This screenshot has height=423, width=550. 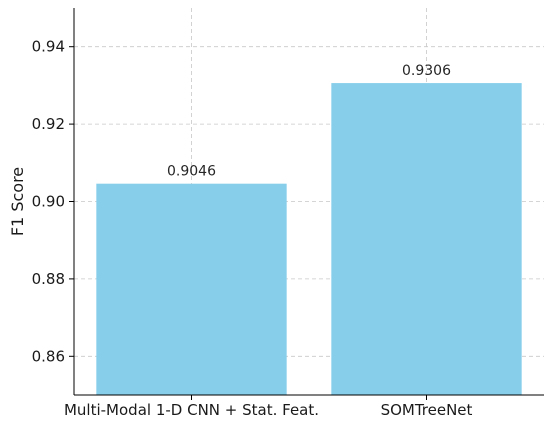 What do you see at coordinates (48, 47) in the screenshot?
I see `y-tick-label: 0.94` at bounding box center [48, 47].